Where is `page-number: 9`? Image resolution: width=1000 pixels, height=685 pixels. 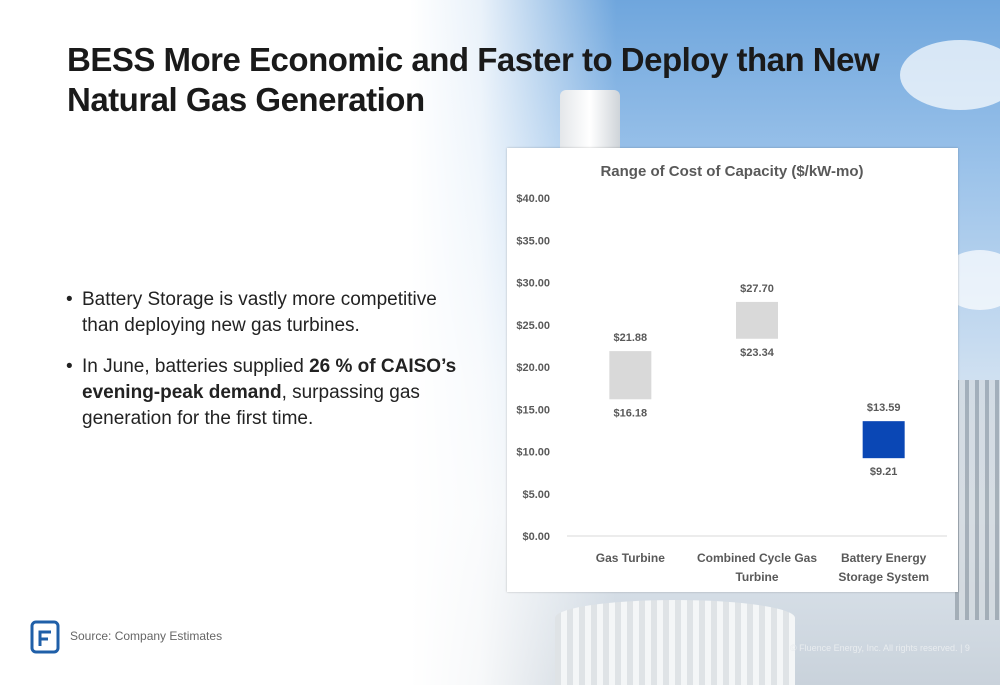
page-number: 9 is located at coordinates (967, 648).